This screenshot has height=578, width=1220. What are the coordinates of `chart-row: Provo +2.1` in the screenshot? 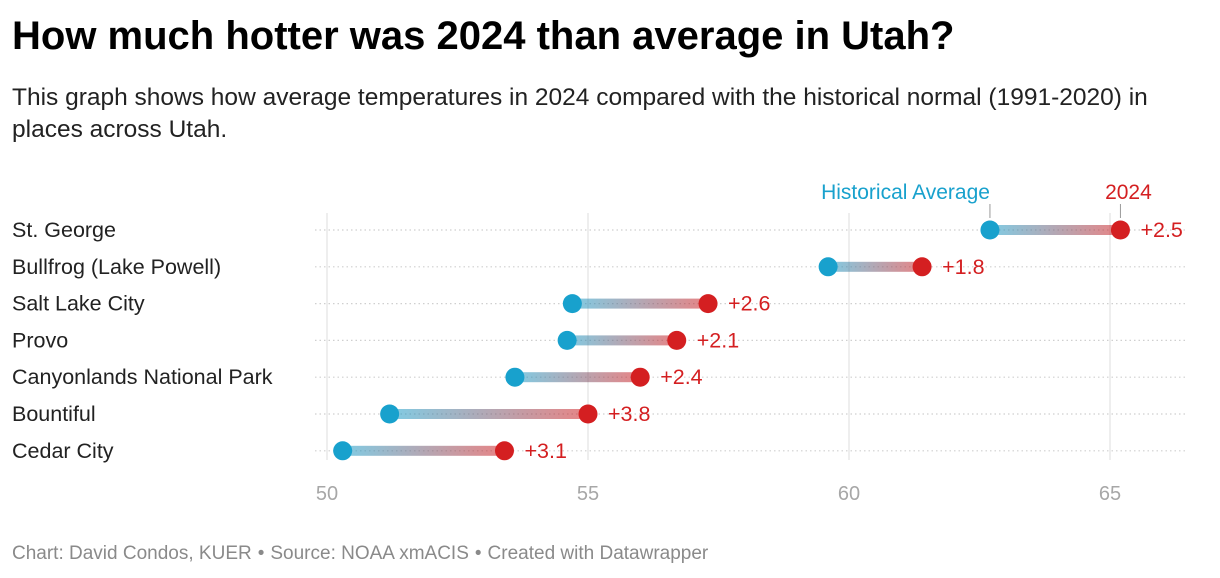 It's located at (600, 340).